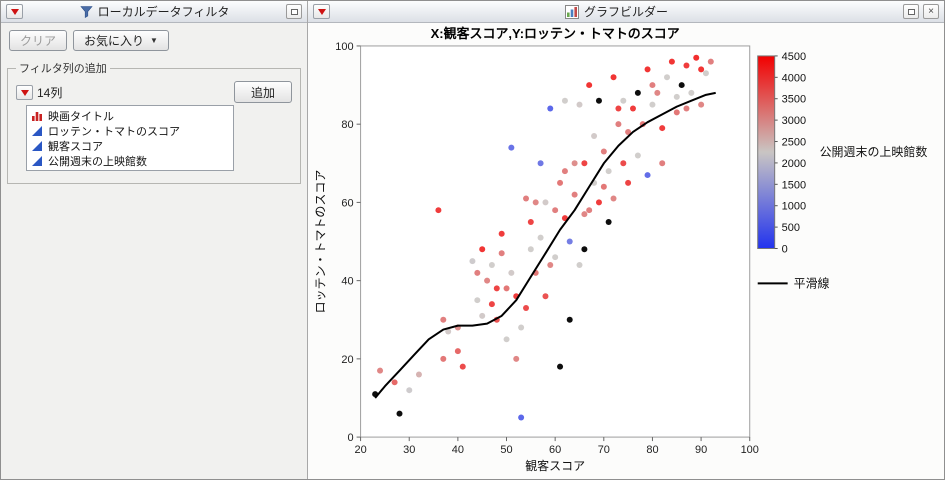 This screenshot has height=480, width=945. I want to click on clear-button: クリア, so click(38, 40).